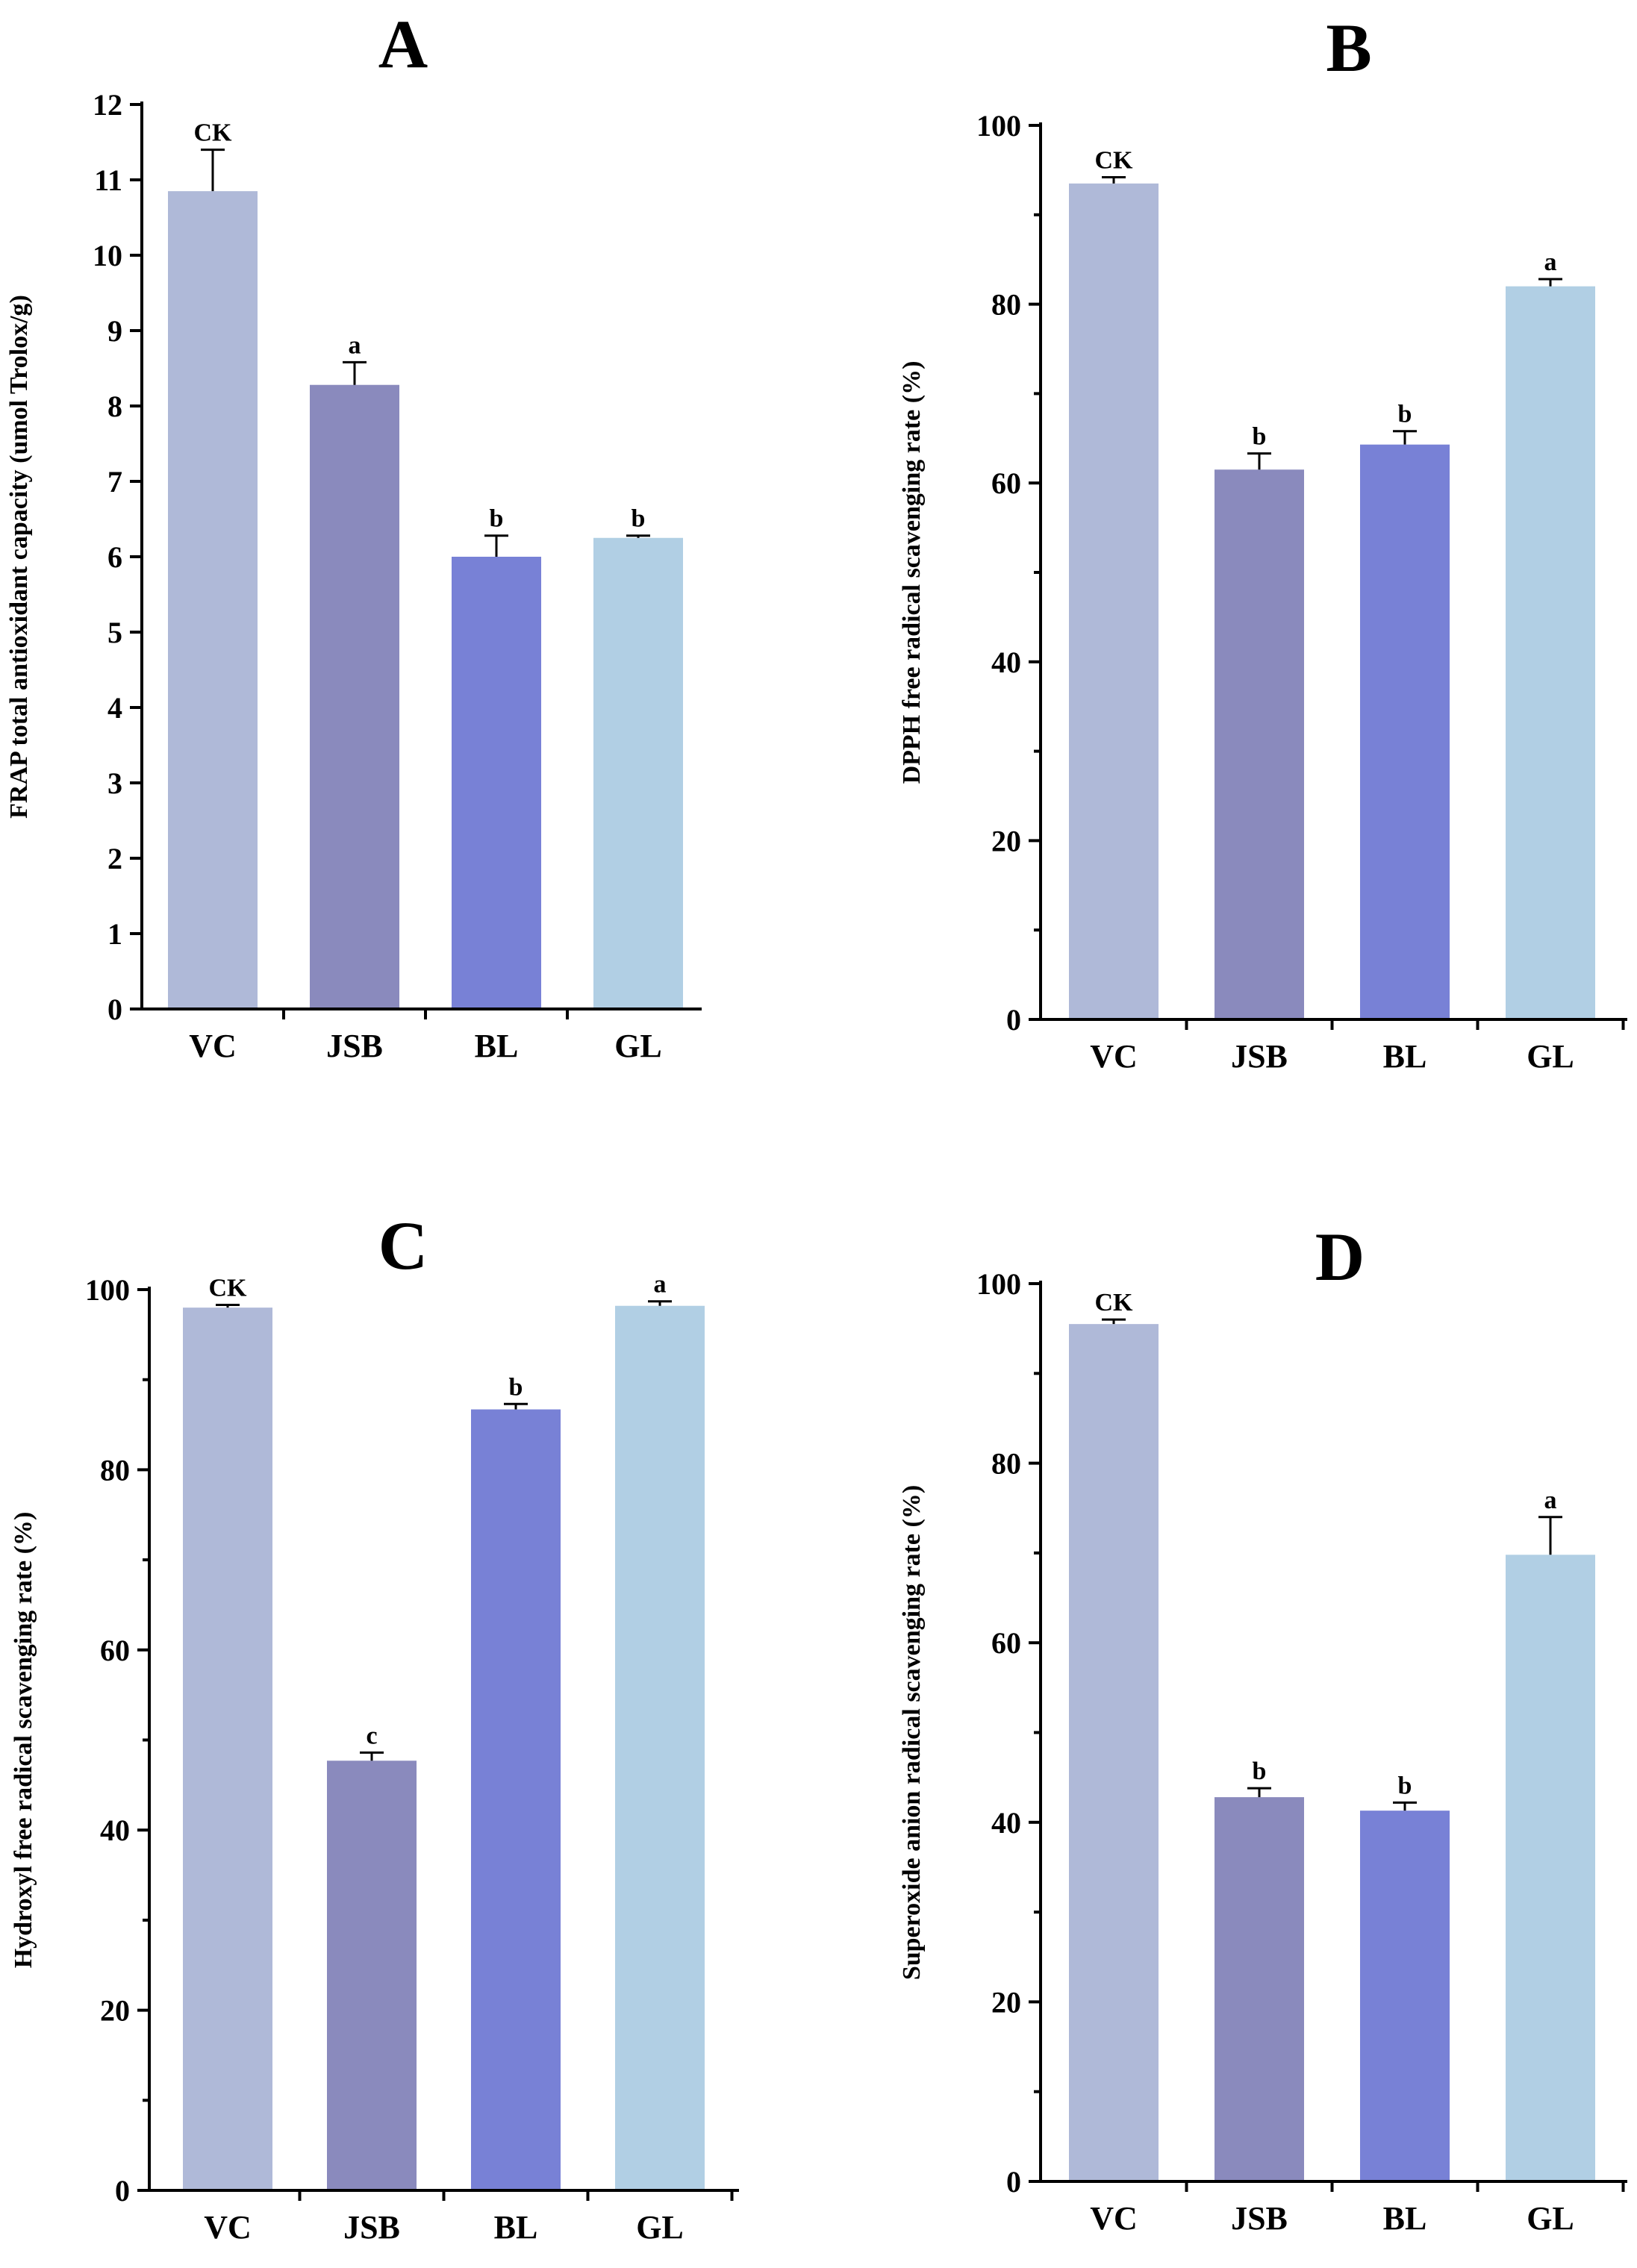 This screenshot has height=2268, width=1637. What do you see at coordinates (108, 180) in the screenshot?
I see `y-tick-label: 11` at bounding box center [108, 180].